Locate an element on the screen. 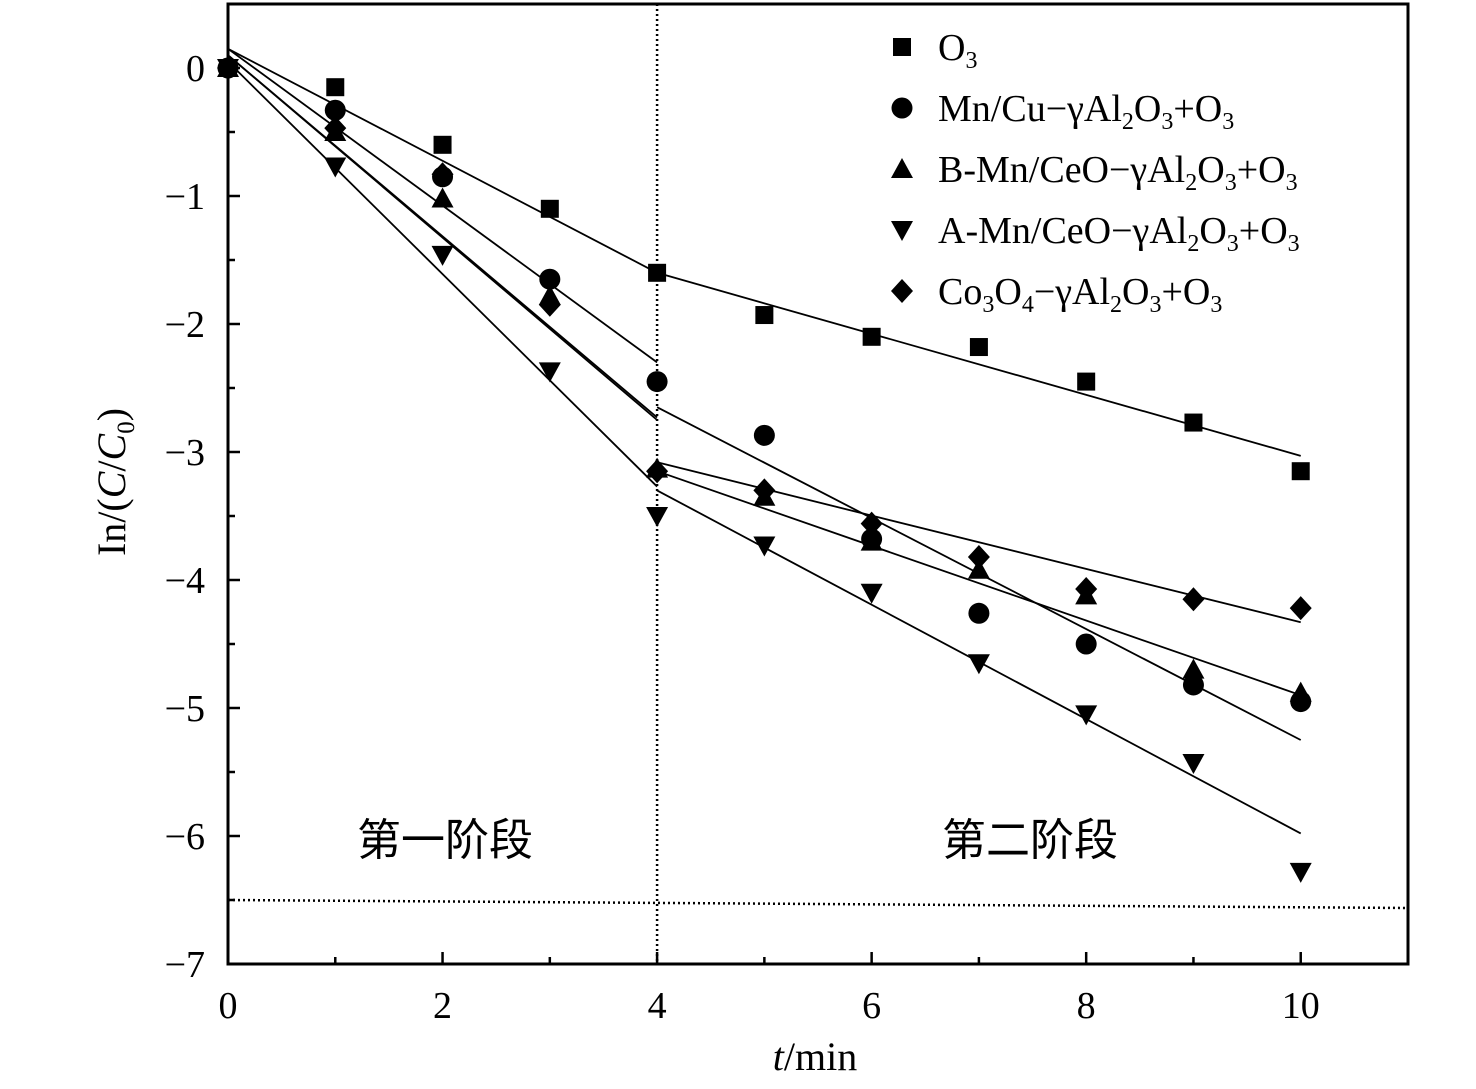 Image resolution: width=1476 pixels, height=1089 pixels. baseline-dotted-line is located at coordinates (818, 904).